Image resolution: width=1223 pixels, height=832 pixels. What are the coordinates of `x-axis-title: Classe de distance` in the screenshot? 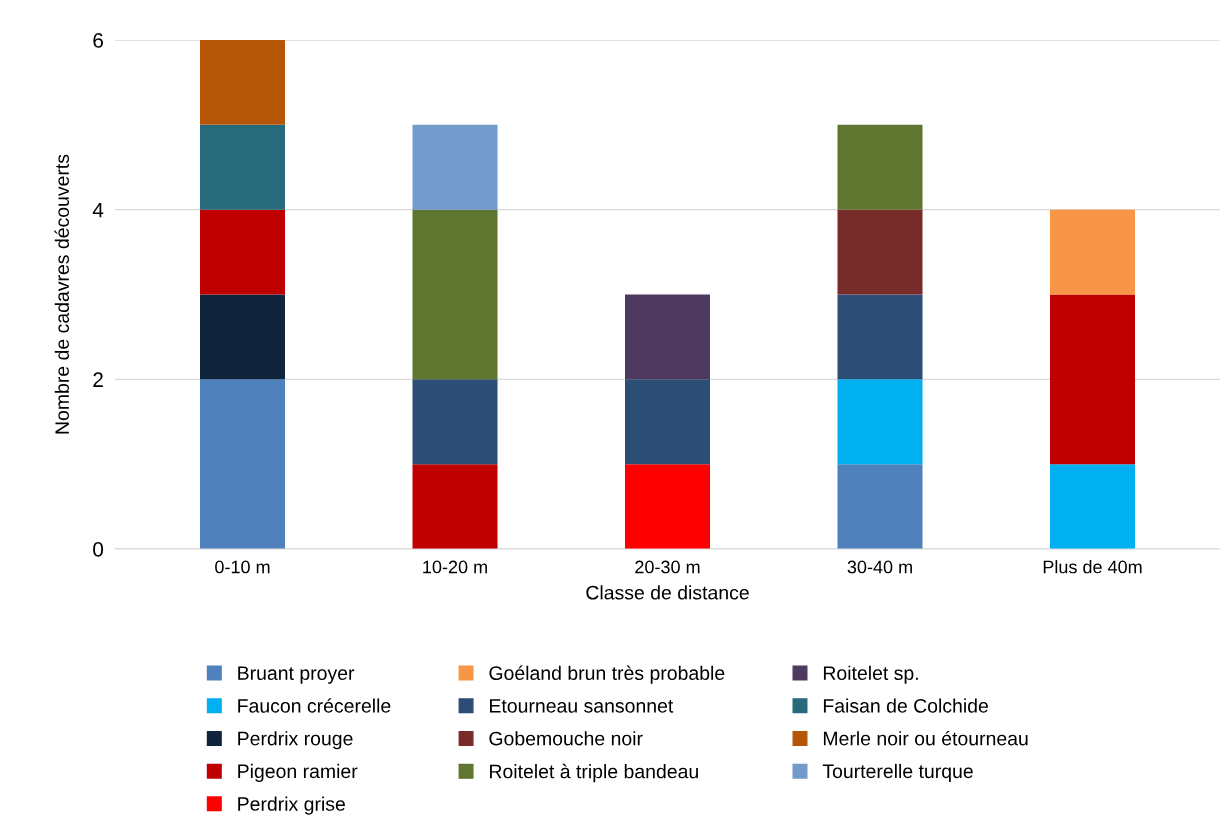 It's located at (667, 592).